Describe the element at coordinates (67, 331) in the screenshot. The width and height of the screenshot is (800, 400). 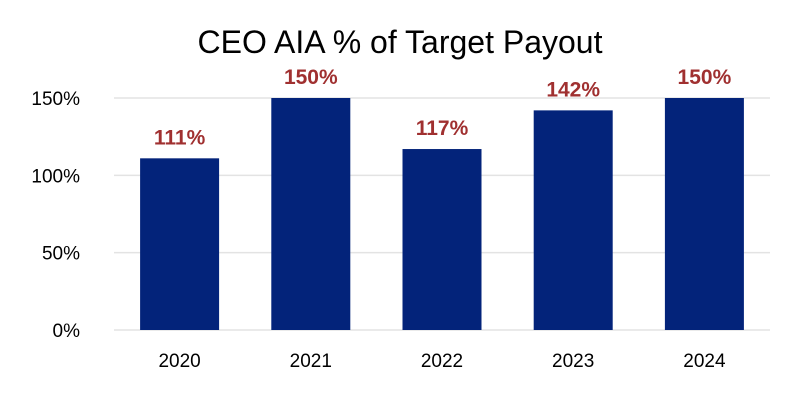
I see `y-tick-label: 0%` at that location.